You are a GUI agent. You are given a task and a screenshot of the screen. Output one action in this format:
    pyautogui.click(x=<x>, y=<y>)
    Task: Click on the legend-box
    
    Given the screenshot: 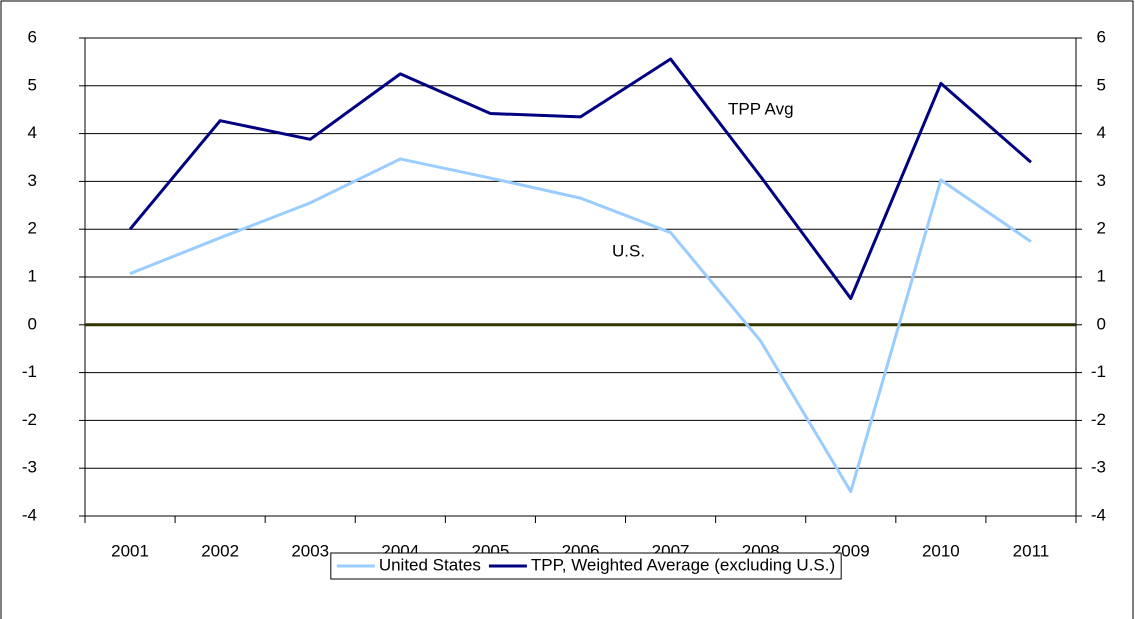 What is the action you would take?
    pyautogui.click(x=586, y=566)
    